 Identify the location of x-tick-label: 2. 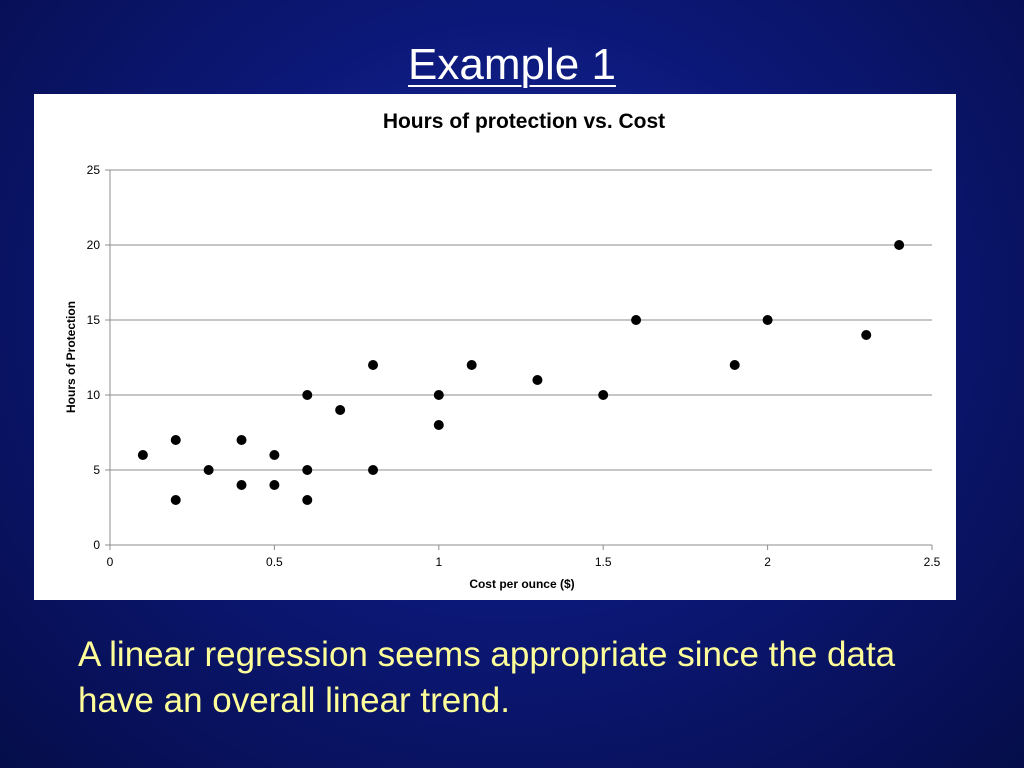
(767, 562).